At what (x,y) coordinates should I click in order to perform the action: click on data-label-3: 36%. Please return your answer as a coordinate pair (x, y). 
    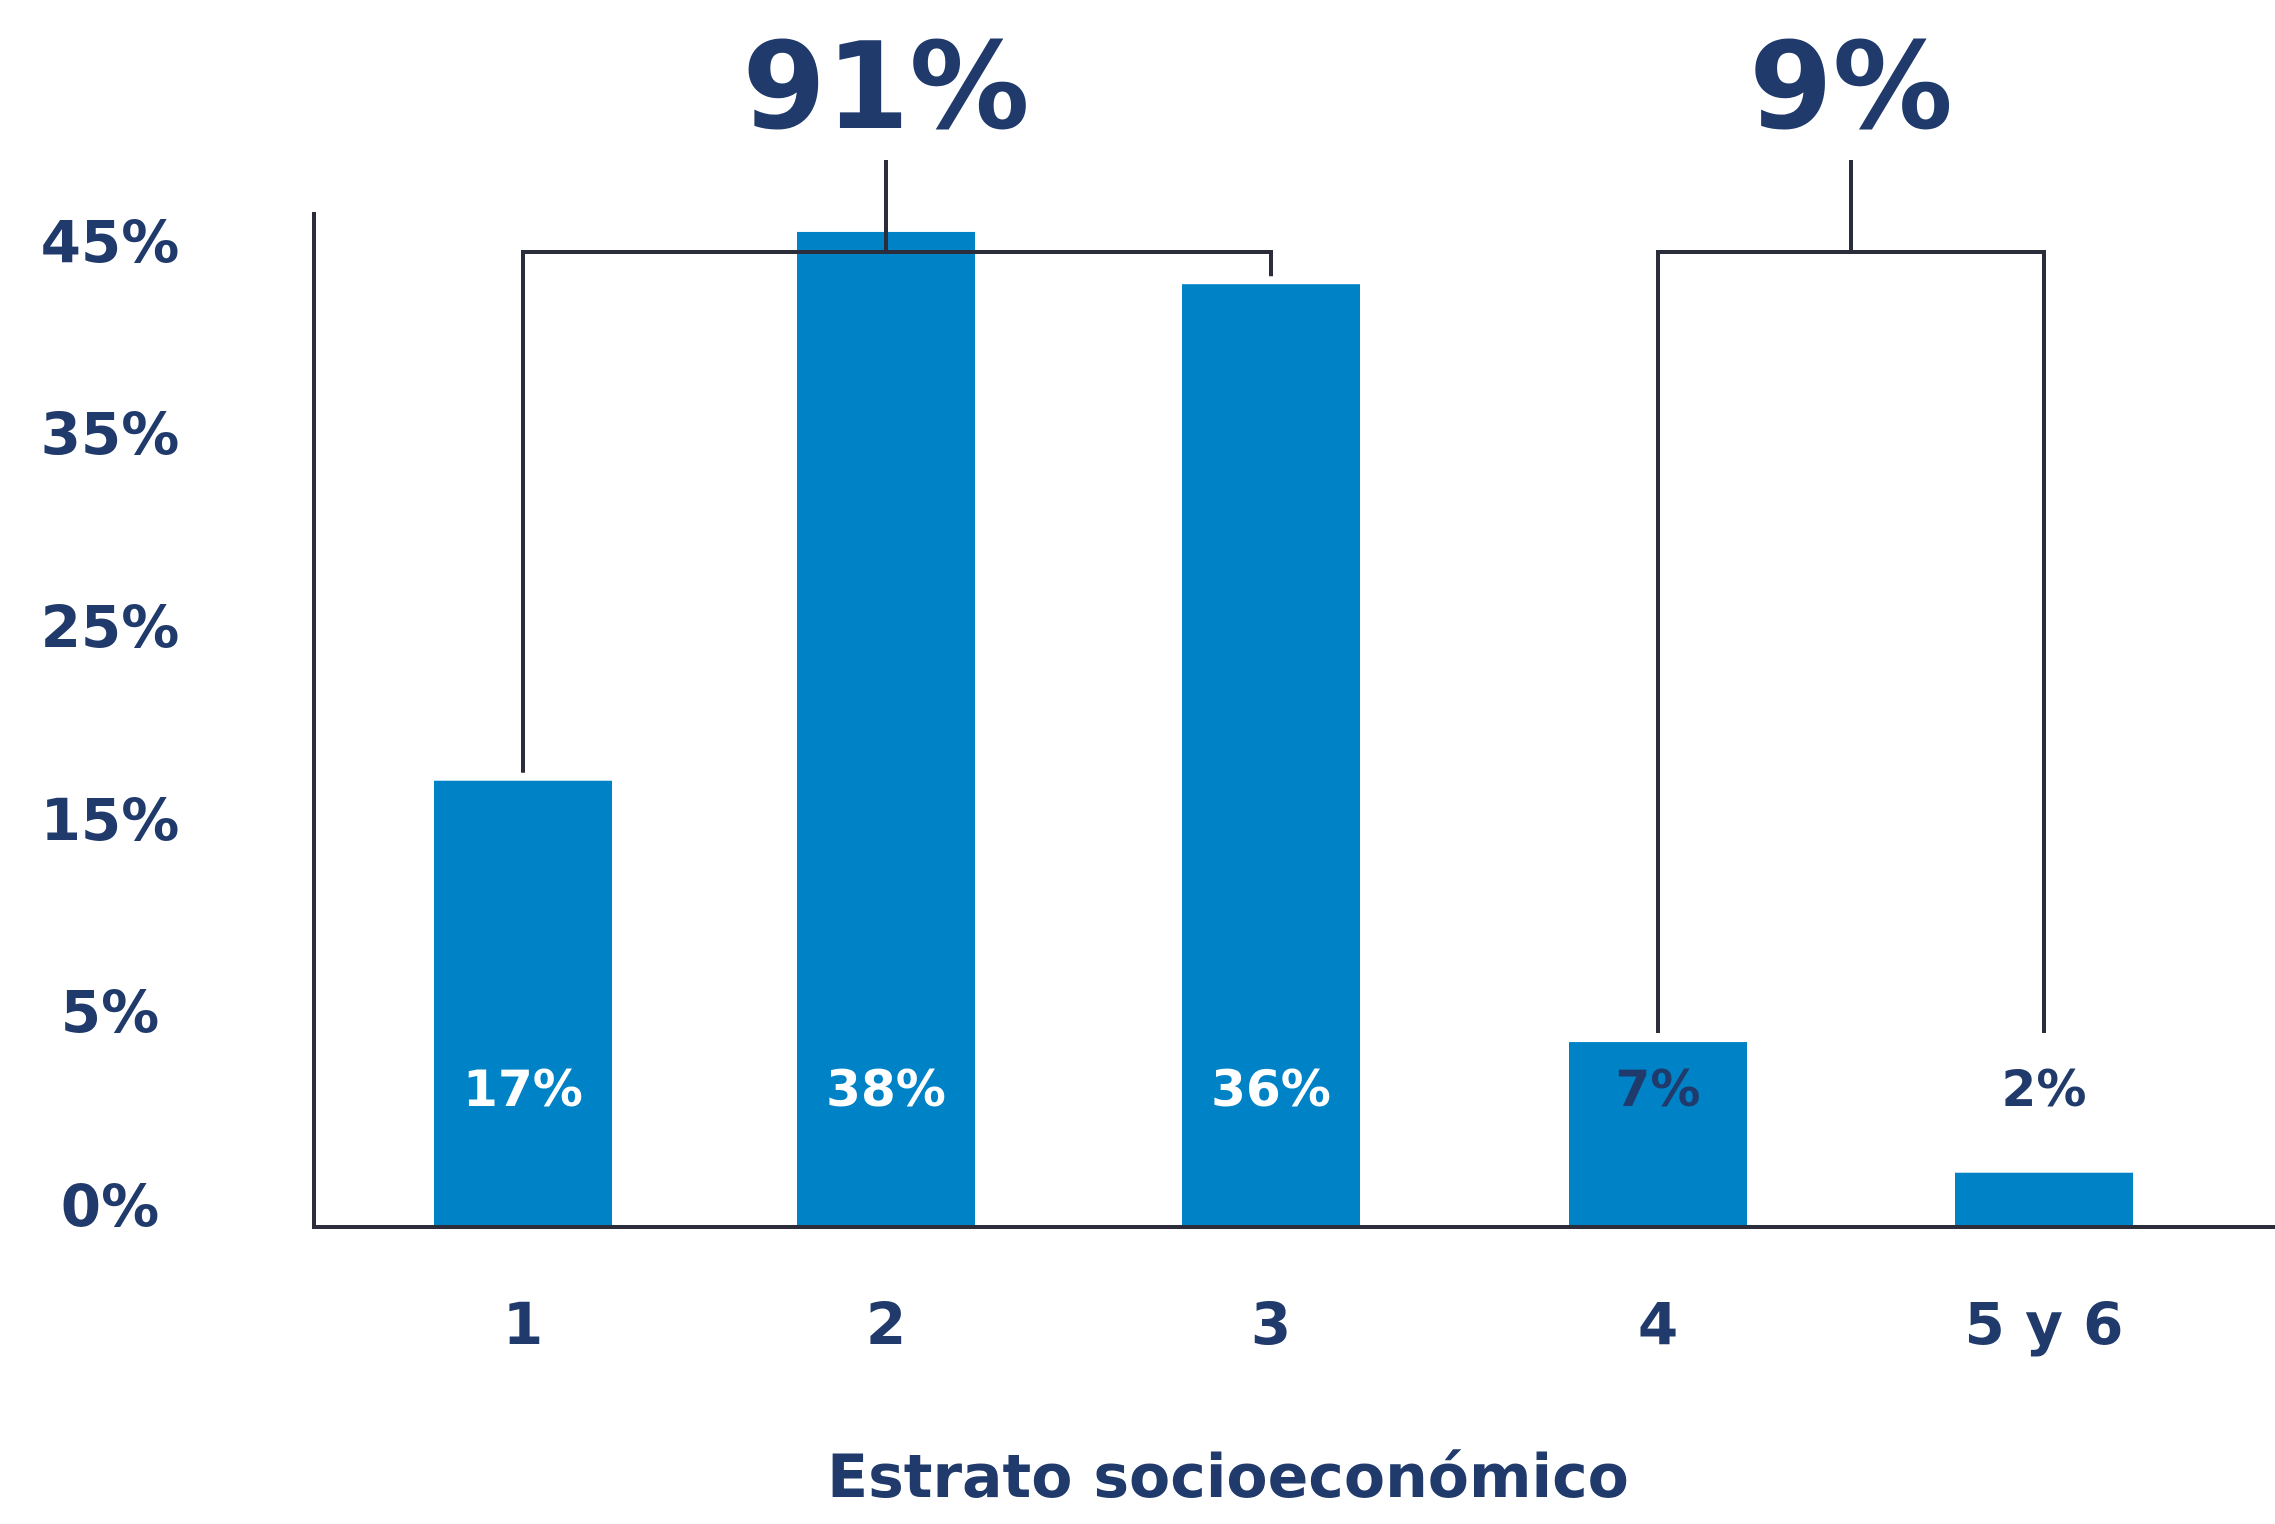
    Looking at the image, I should click on (1271, 1089).